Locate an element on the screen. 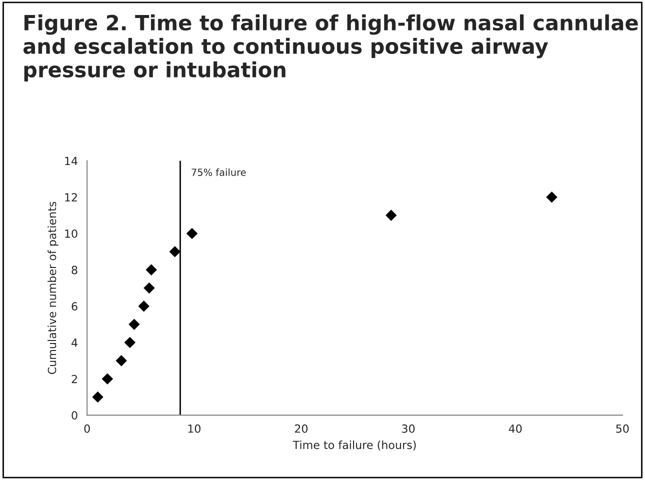 The image size is (645, 480). y-axis-title: Cumulative number of patients is located at coordinates (53, 288).